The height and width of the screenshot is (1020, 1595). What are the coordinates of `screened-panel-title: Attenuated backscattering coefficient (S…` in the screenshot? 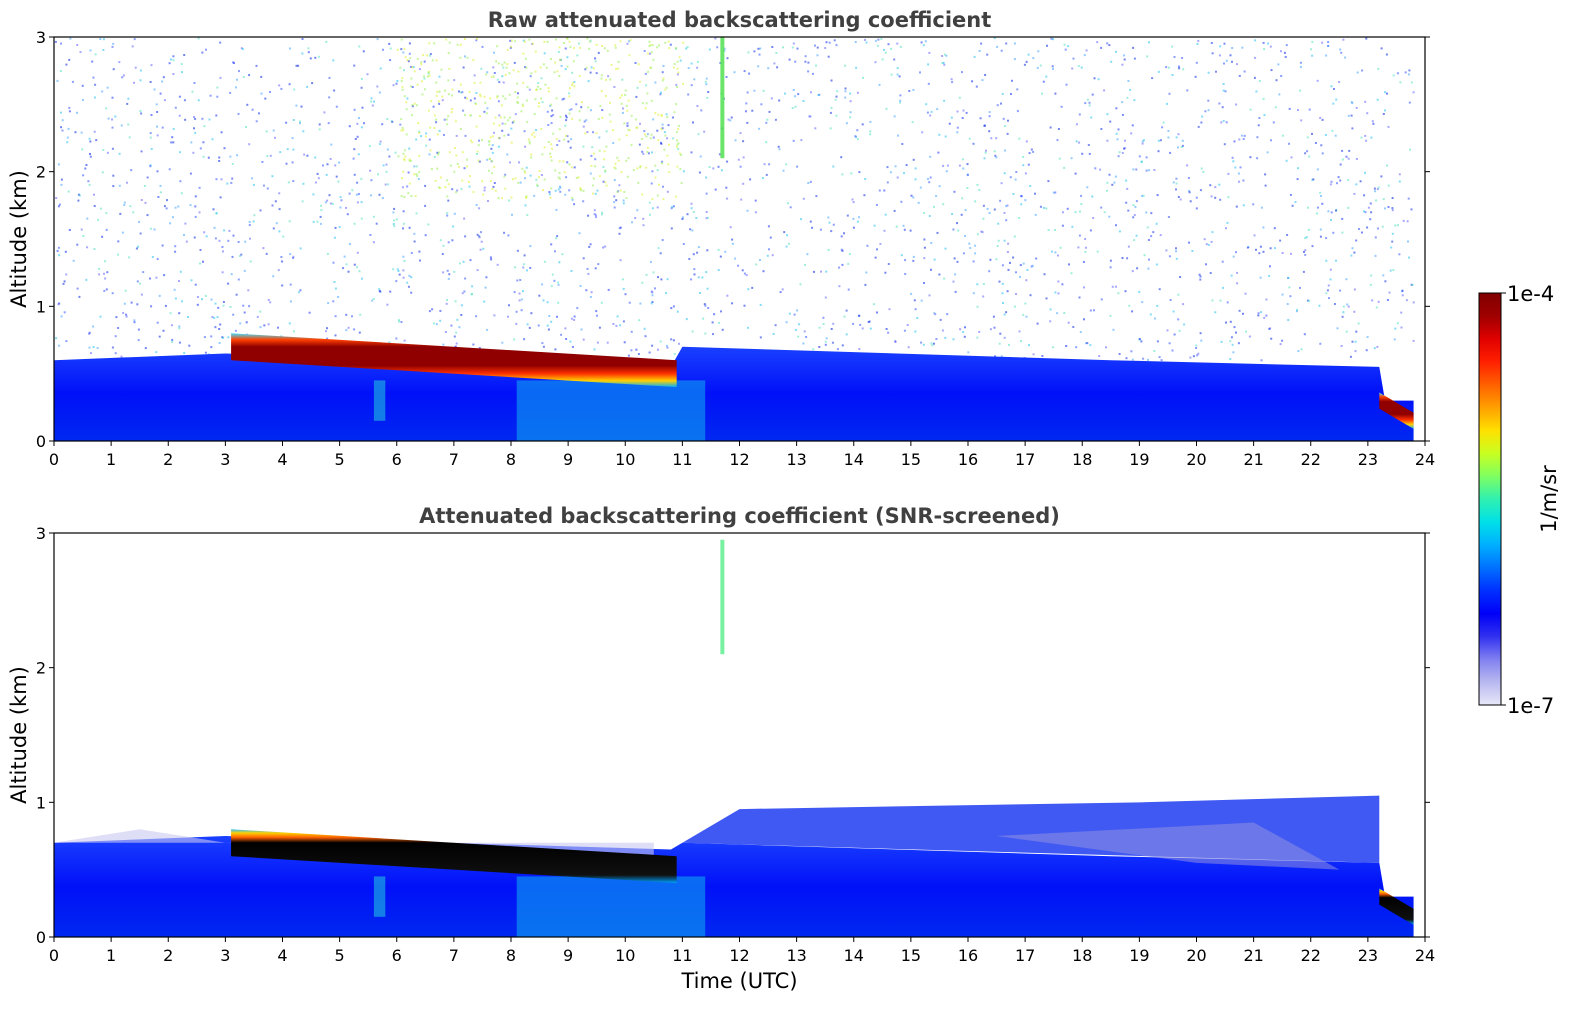 It's located at (739, 516).